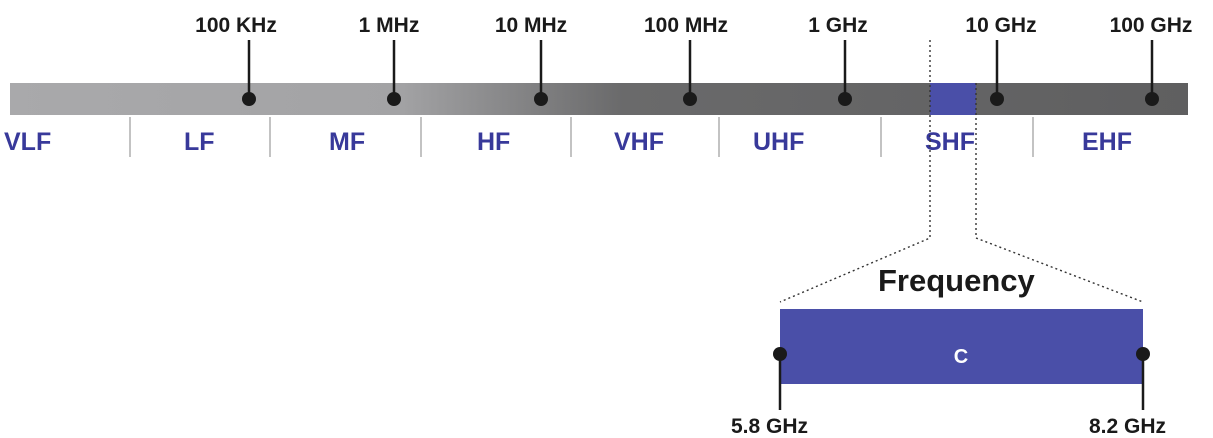  Describe the element at coordinates (394, 99) in the screenshot. I see `tick-dot-1-mhz` at that location.